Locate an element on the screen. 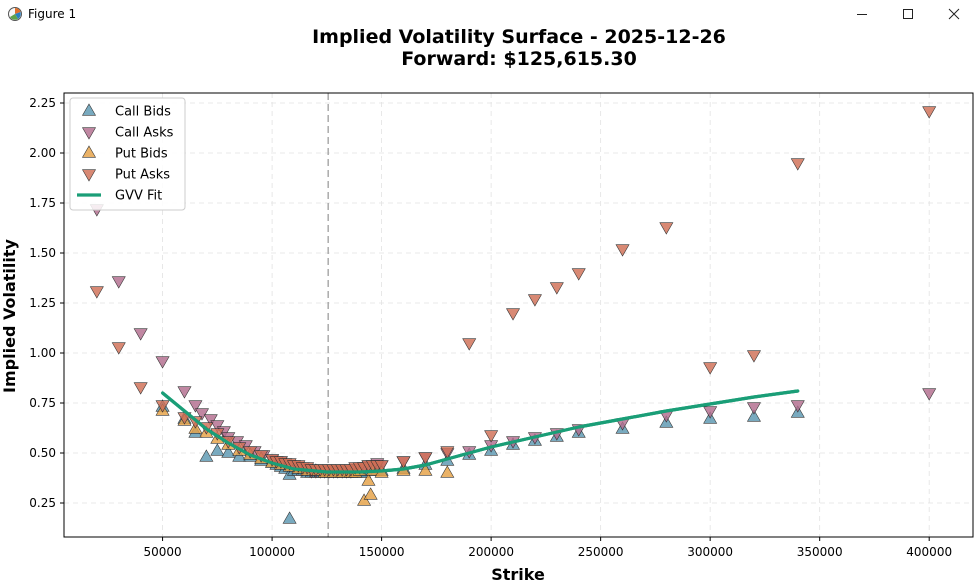 This screenshot has height=583, width=977. window-title: Figure 1 is located at coordinates (52, 14).